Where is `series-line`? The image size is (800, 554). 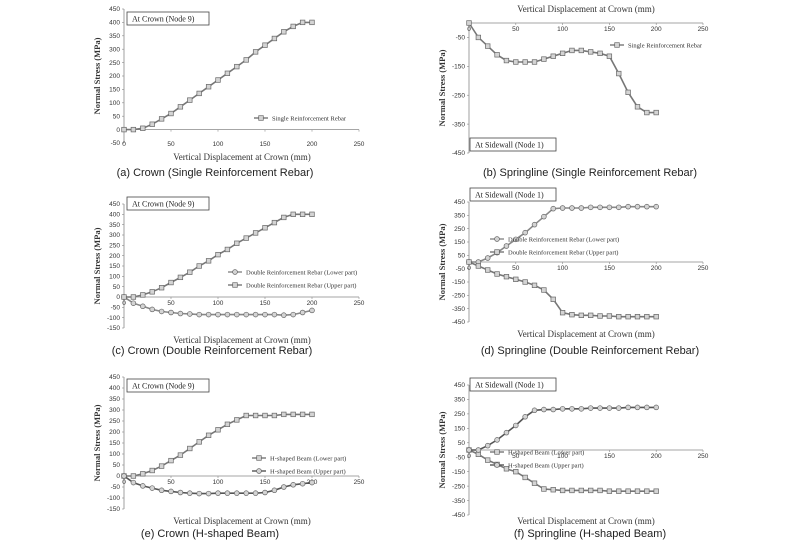
series-line is located at coordinates (218, 445).